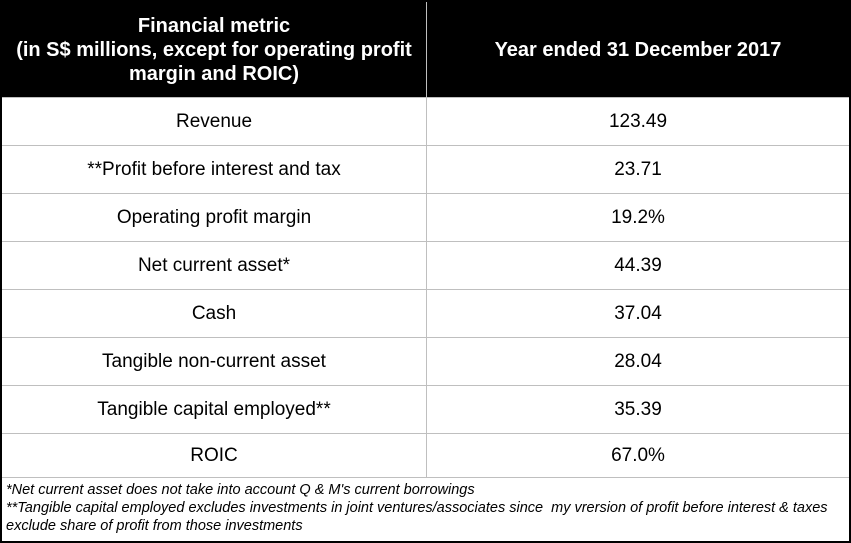 The width and height of the screenshot is (851, 543). What do you see at coordinates (214, 455) in the screenshot?
I see `metric-label: ROIC` at bounding box center [214, 455].